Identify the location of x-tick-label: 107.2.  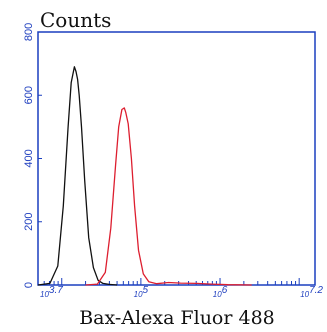
(311, 292).